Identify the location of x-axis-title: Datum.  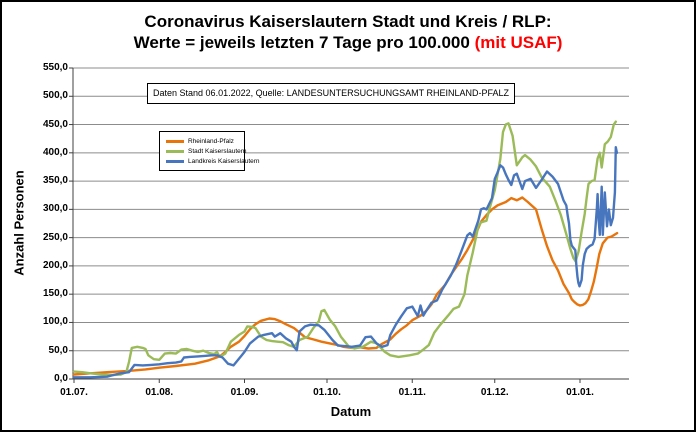
(351, 411).